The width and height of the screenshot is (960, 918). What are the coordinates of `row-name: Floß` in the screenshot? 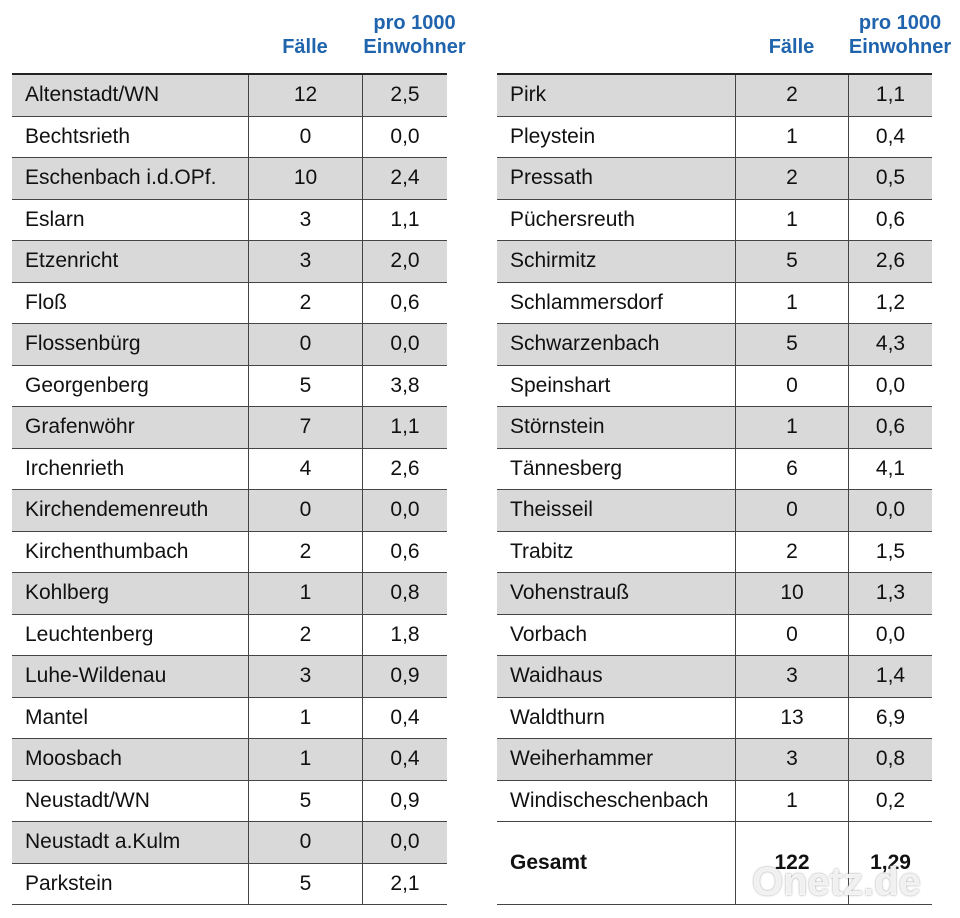 It's located at (130, 303).